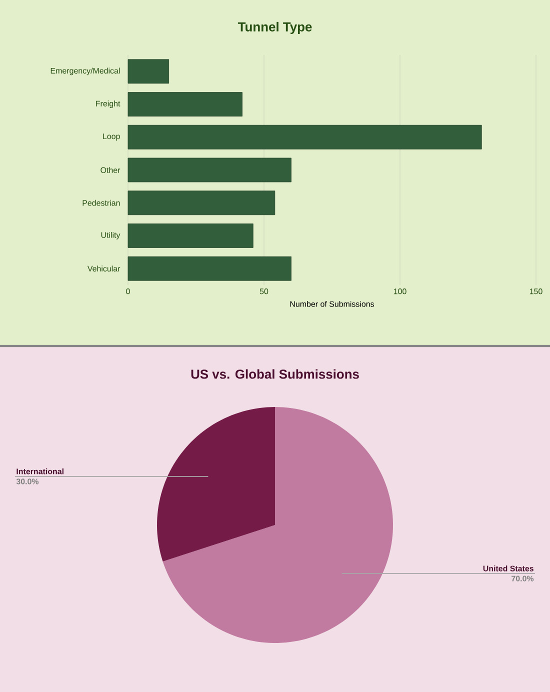 This screenshot has height=692, width=550. Describe the element at coordinates (275, 28) in the screenshot. I see `chart-title: Tunnel Type` at that location.